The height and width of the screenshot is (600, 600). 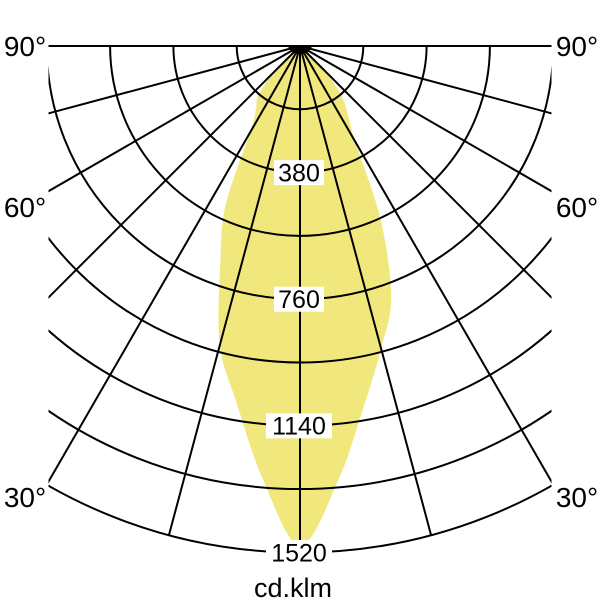 I want to click on radial-line-60deg, so click(x=425, y=119).